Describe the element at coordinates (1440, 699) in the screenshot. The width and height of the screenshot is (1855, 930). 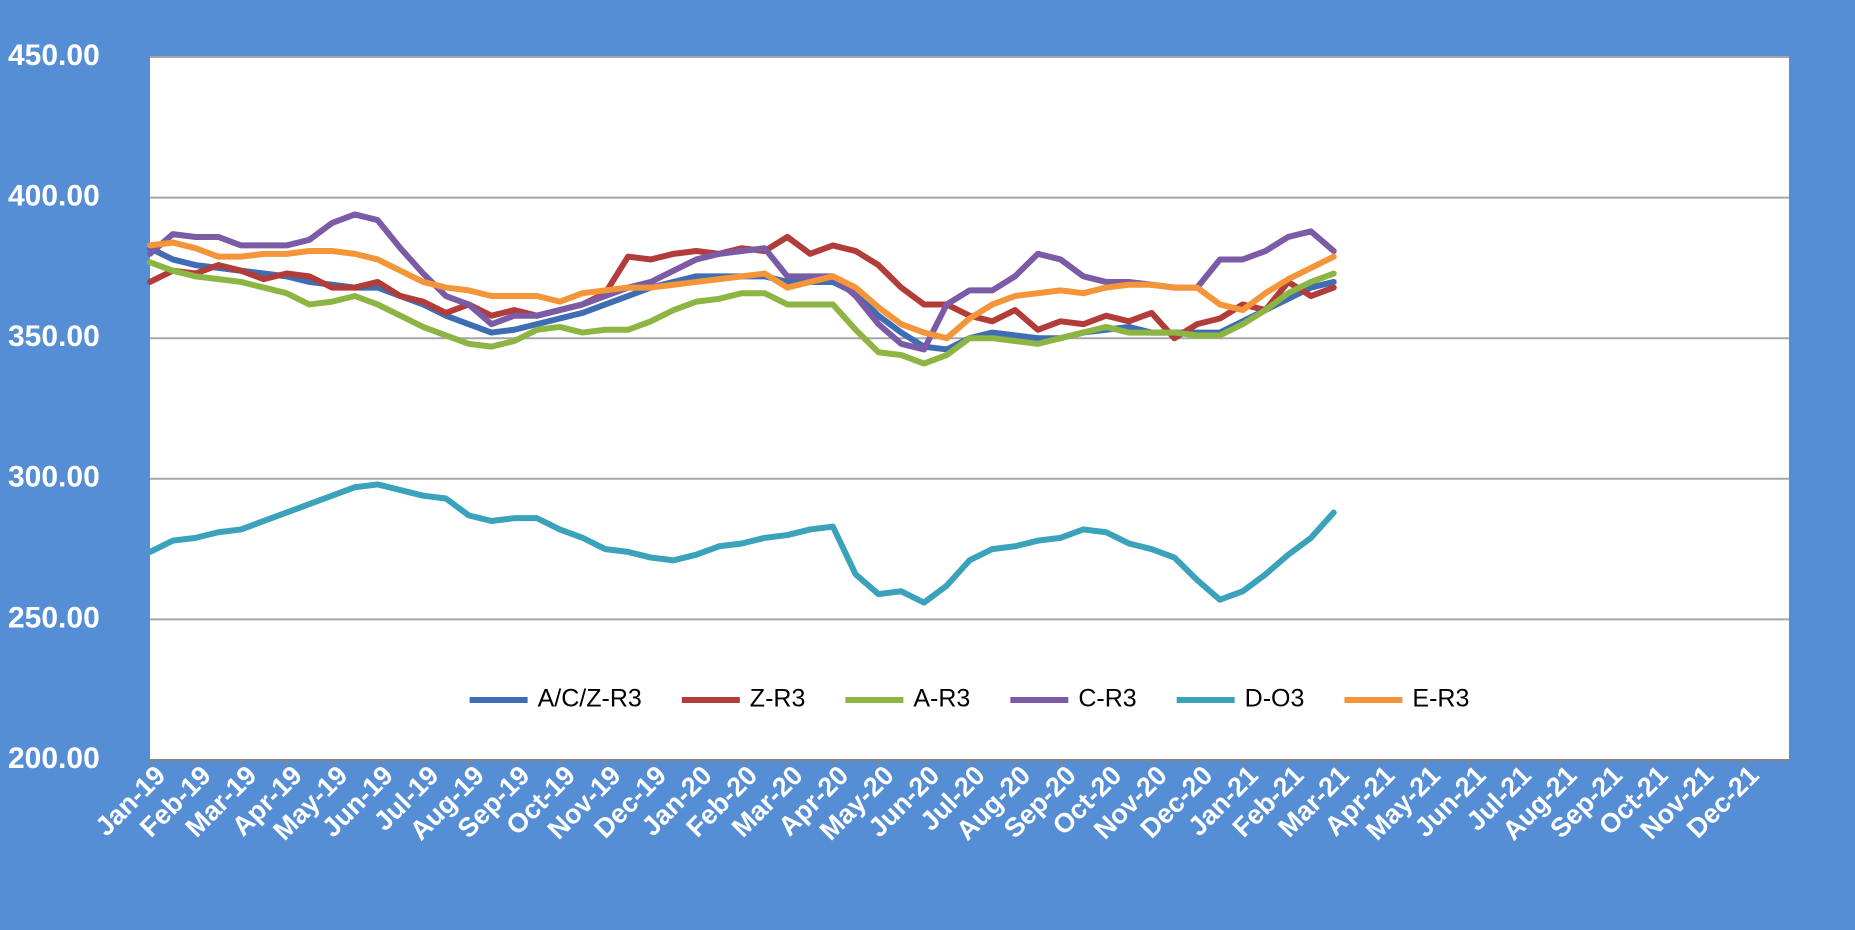
I see `legend-label: E-R3` at that location.